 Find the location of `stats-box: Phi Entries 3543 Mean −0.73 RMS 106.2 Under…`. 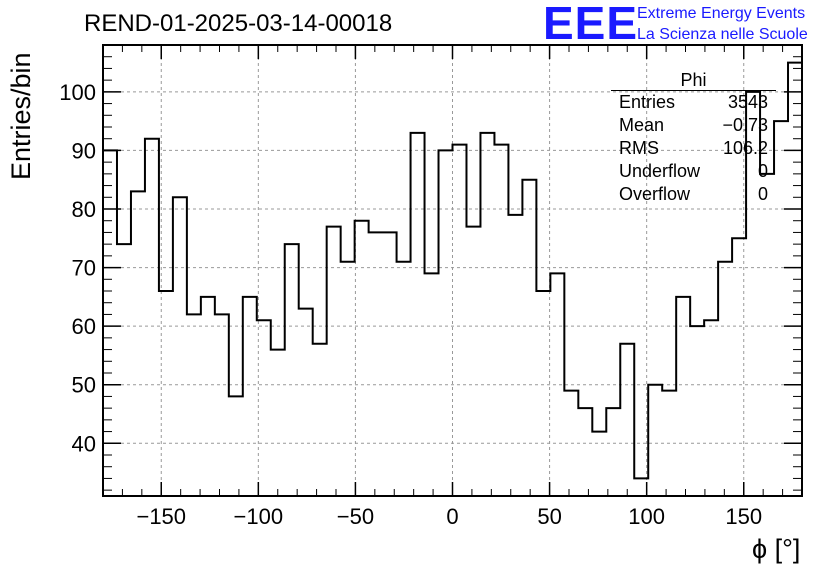

stats-box: Phi Entries 3543 Mean −0.73 RMS 106.2 Under… is located at coordinates (693, 137).